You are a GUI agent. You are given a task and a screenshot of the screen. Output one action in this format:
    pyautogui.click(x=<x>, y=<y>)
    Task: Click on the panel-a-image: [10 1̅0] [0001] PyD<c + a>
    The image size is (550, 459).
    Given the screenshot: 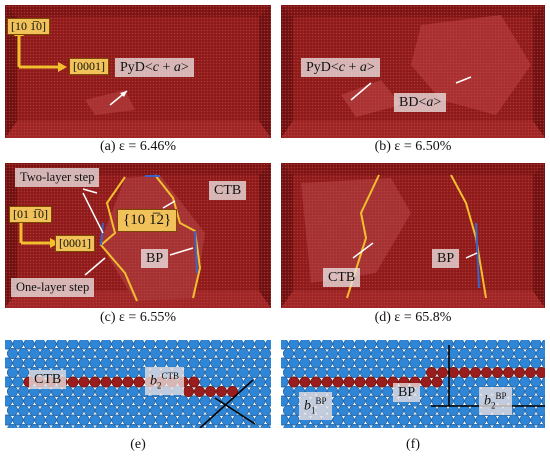 What is the action you would take?
    pyautogui.click(x=138, y=71)
    